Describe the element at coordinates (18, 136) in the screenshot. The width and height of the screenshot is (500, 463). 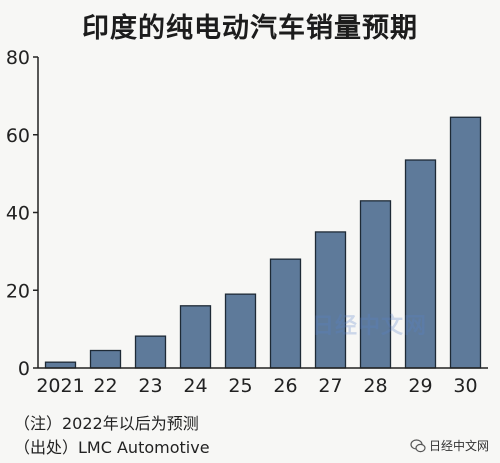
I see `y-tick-label: 60` at that location.